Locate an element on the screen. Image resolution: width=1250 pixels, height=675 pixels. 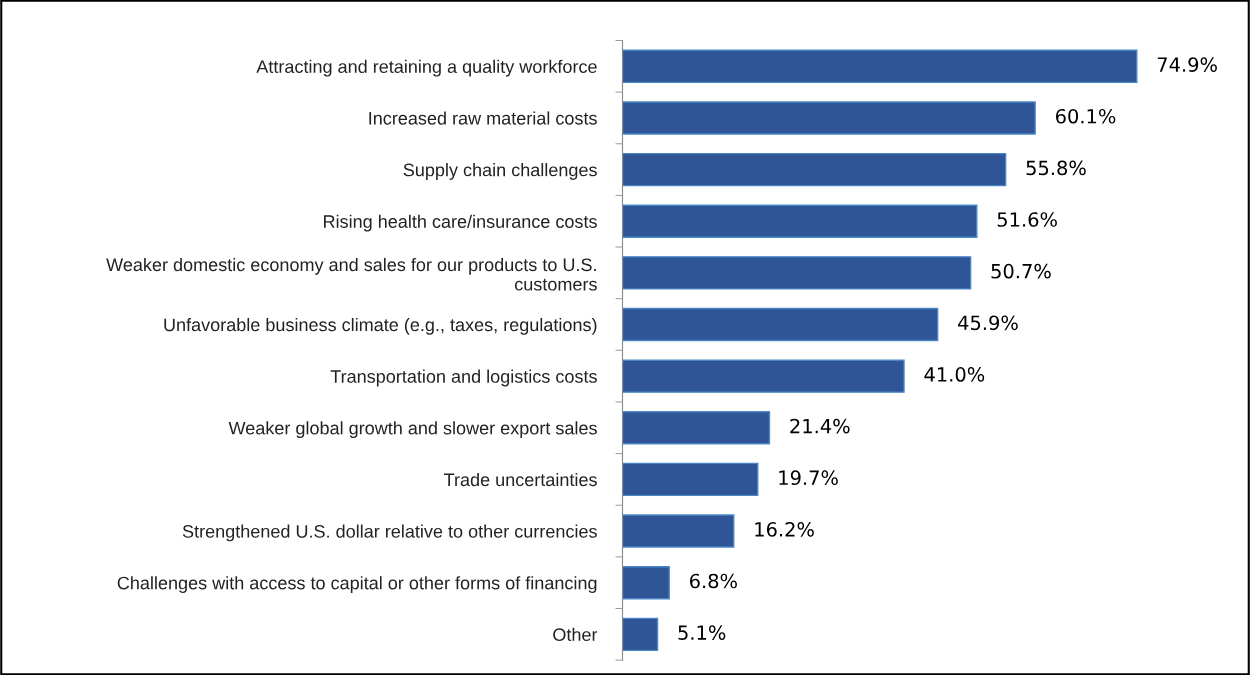
data-label: 55.8% is located at coordinates (1056, 168).